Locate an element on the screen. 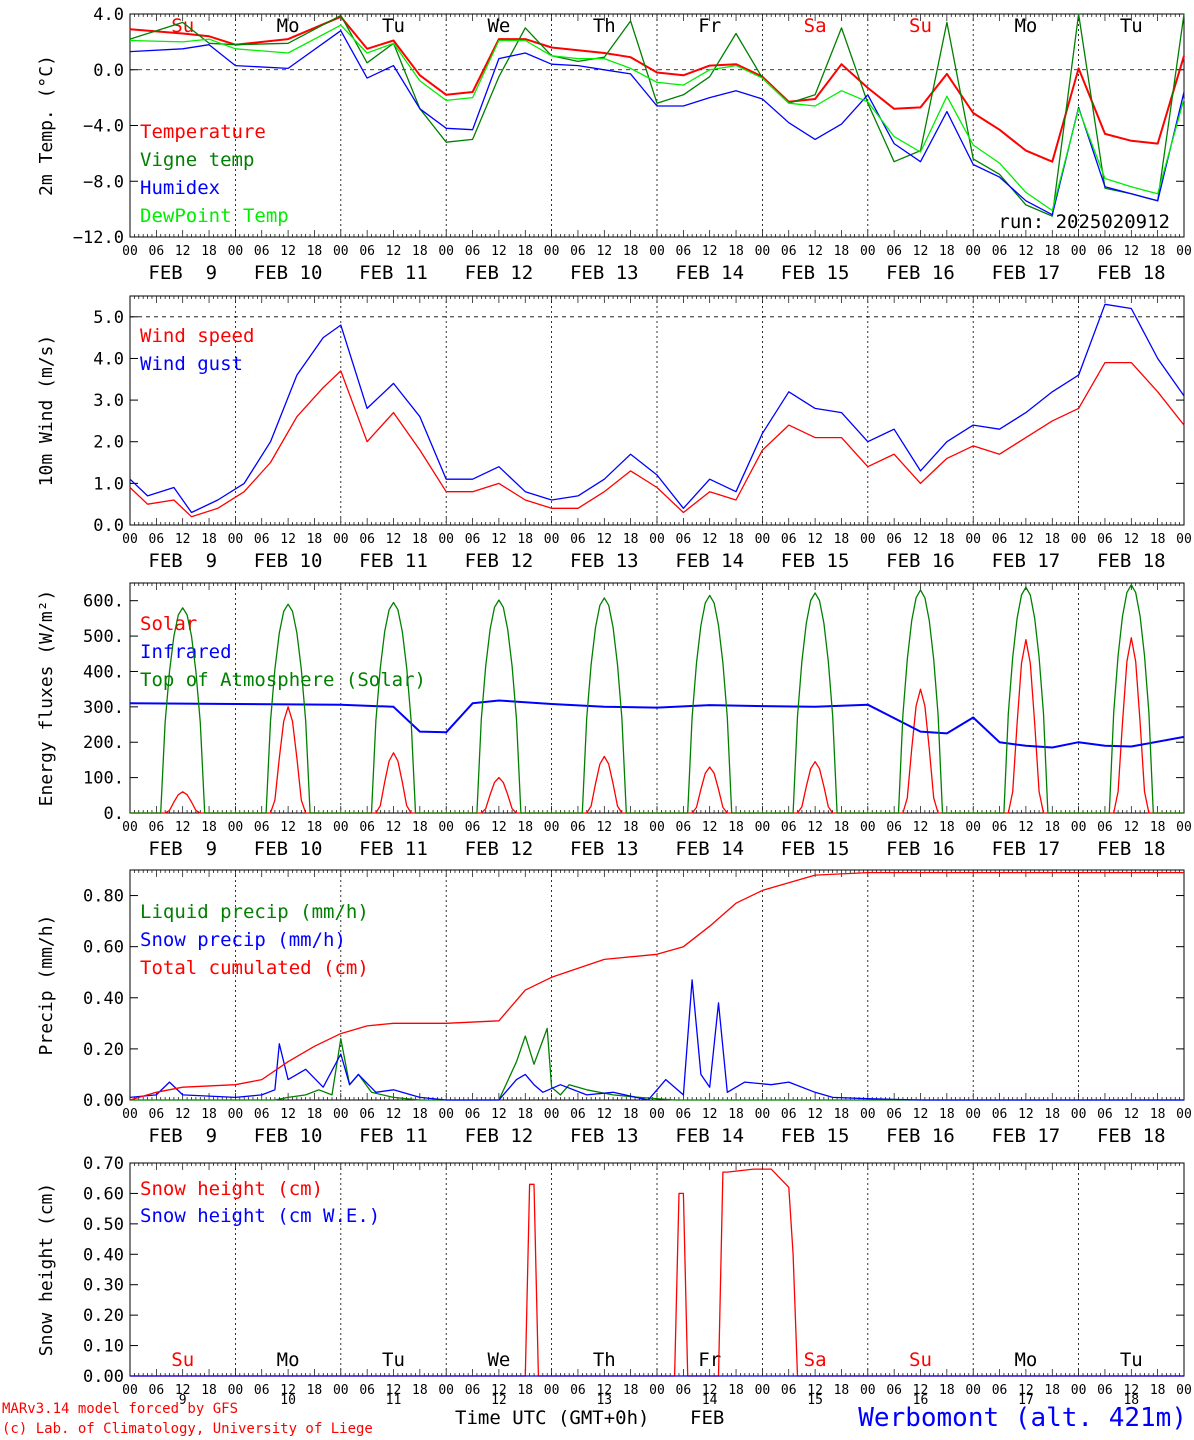  y-tick-label: 0.40 is located at coordinates (103, 1255).